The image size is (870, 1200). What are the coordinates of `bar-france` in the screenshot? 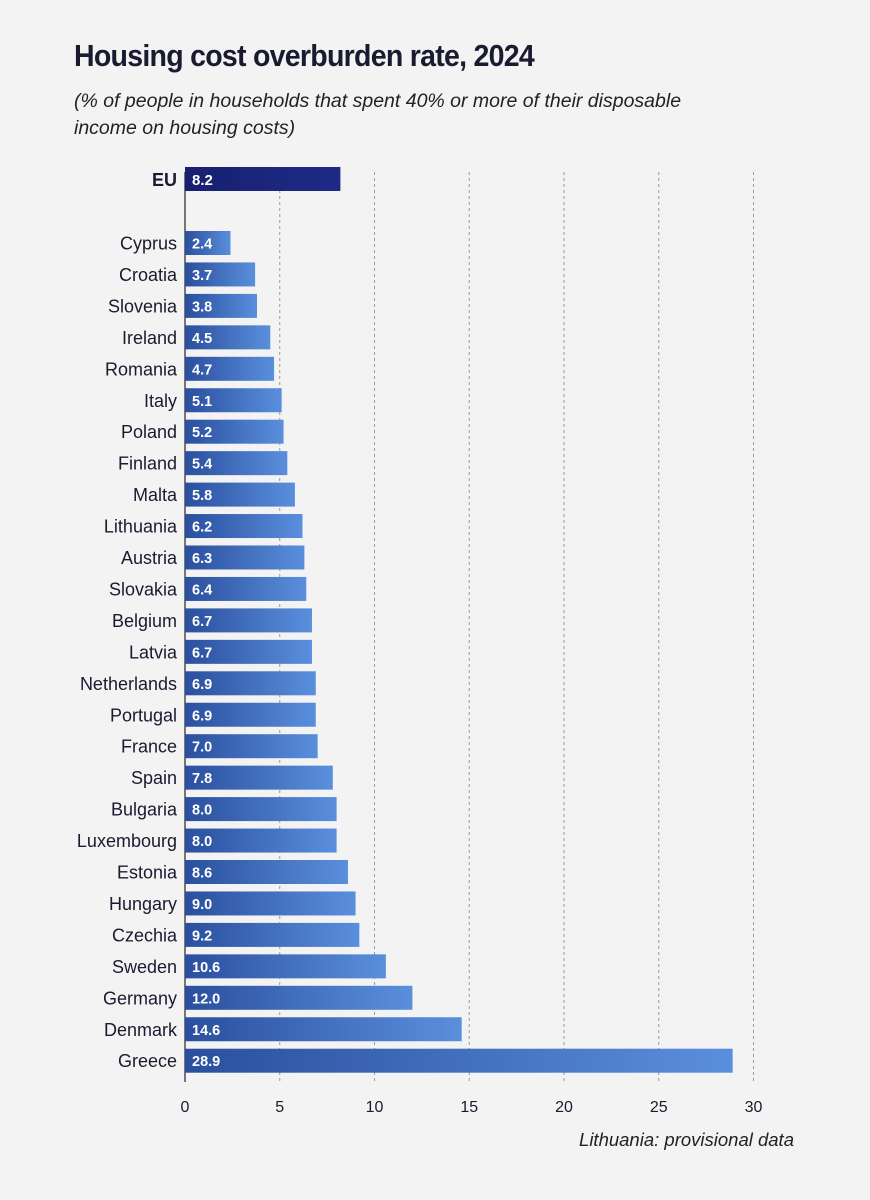 It's located at (251, 746).